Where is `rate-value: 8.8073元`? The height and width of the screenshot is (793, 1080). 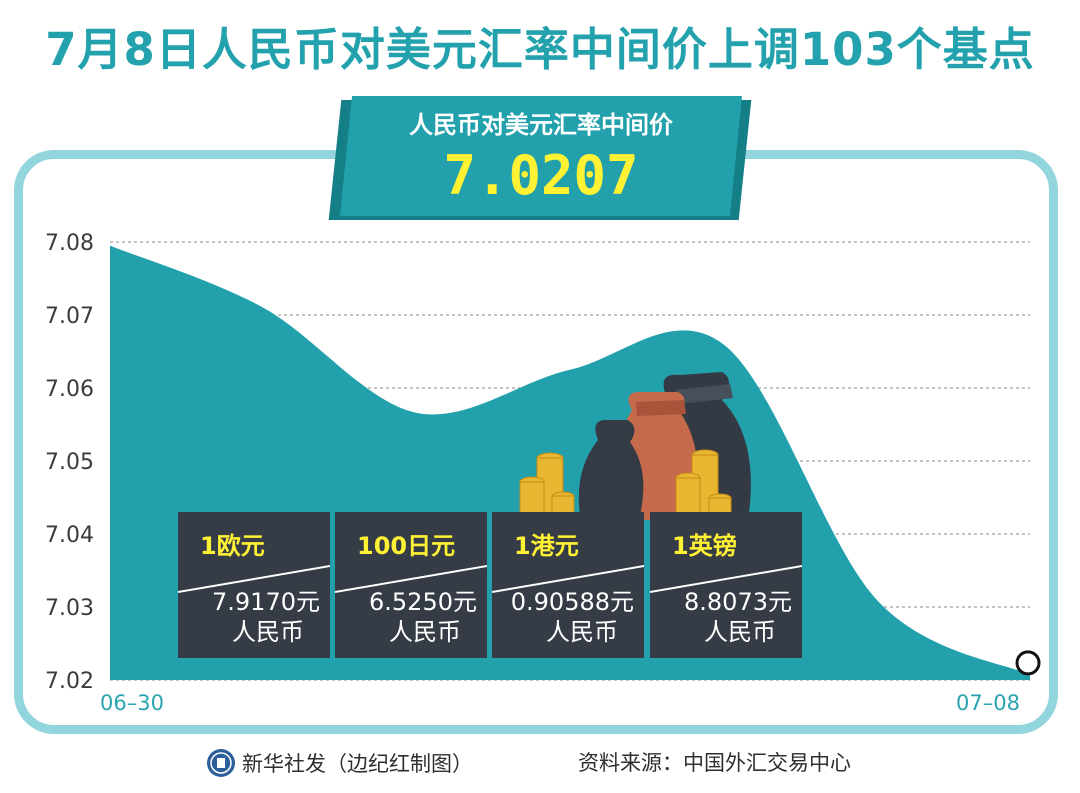
rate-value: 8.8073元 is located at coordinates (738, 602).